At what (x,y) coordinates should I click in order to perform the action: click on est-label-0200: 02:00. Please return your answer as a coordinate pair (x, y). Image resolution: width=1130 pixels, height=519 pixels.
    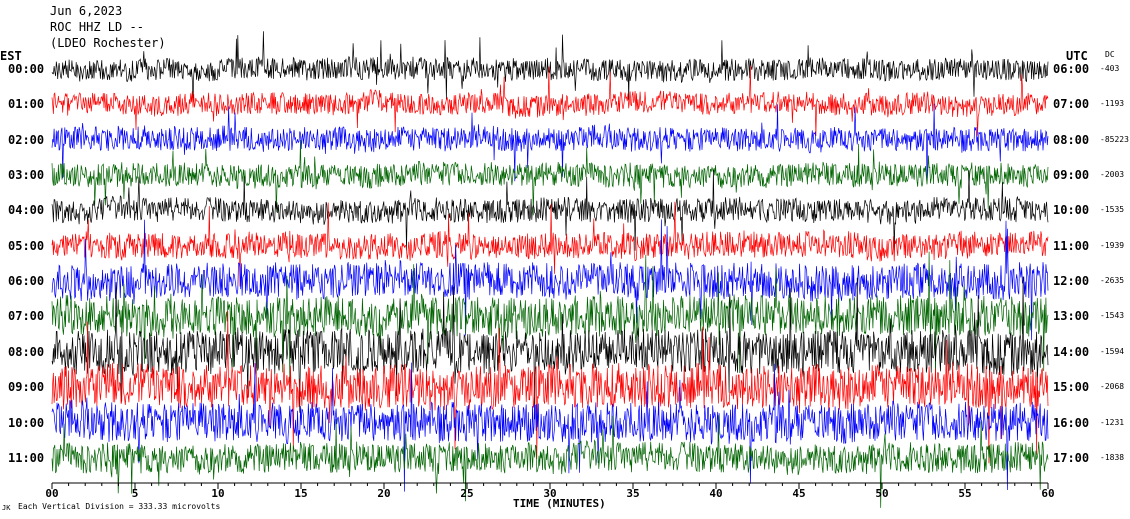
    Looking at the image, I should click on (26, 139).